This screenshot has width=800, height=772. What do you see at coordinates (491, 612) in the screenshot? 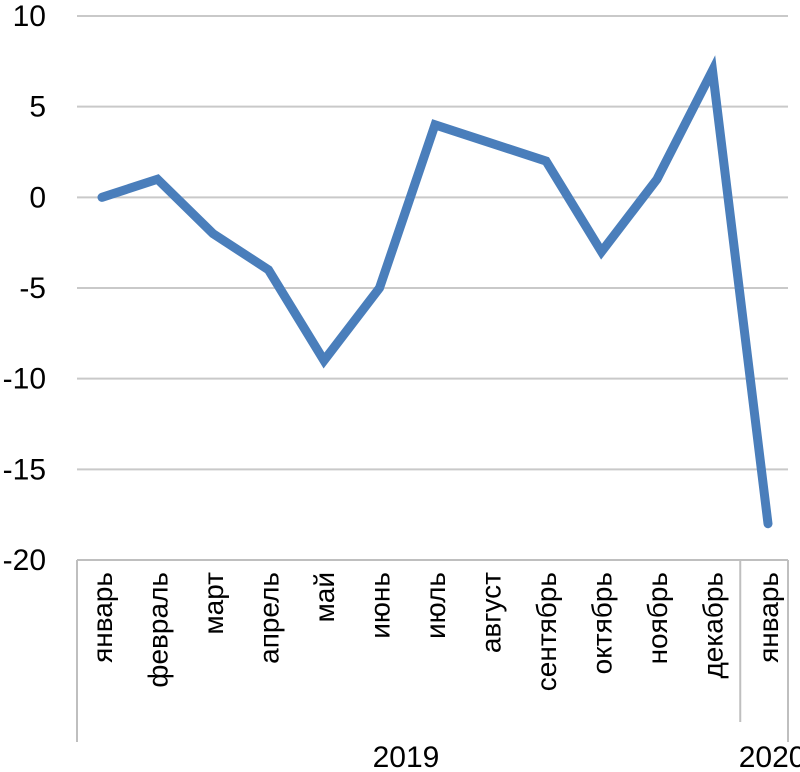
I see `x-tick-label: август` at bounding box center [491, 612].